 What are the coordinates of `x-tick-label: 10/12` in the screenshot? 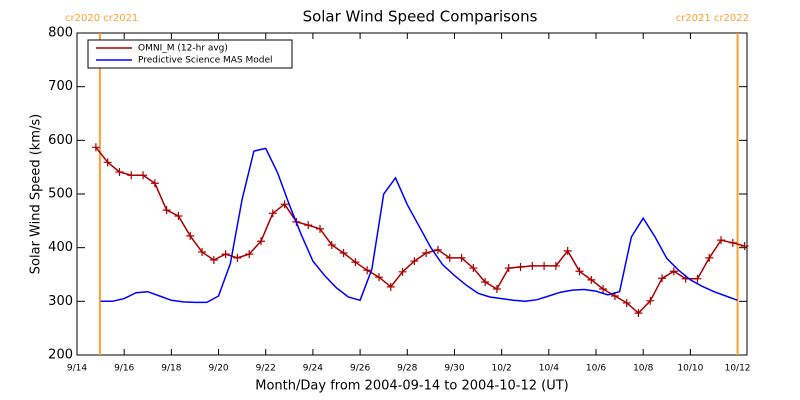 It's located at (738, 369).